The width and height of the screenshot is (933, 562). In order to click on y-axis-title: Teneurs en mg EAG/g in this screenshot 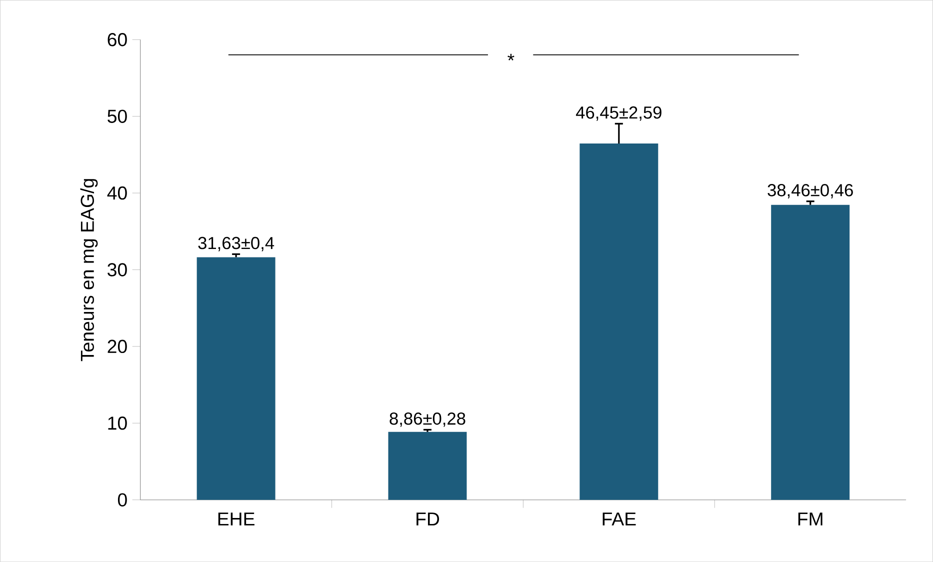, I will do `click(89, 270)`.